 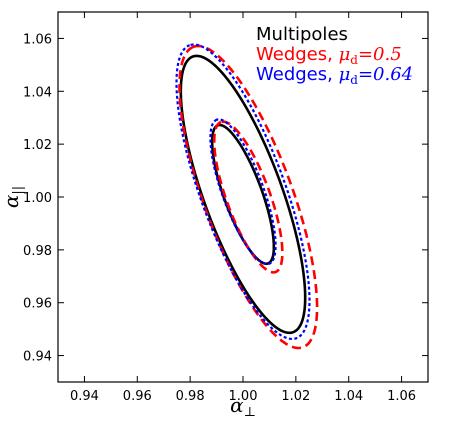 What do you see at coordinates (37, 39) in the screenshot?
I see `y-tick-label: 1.06` at bounding box center [37, 39].